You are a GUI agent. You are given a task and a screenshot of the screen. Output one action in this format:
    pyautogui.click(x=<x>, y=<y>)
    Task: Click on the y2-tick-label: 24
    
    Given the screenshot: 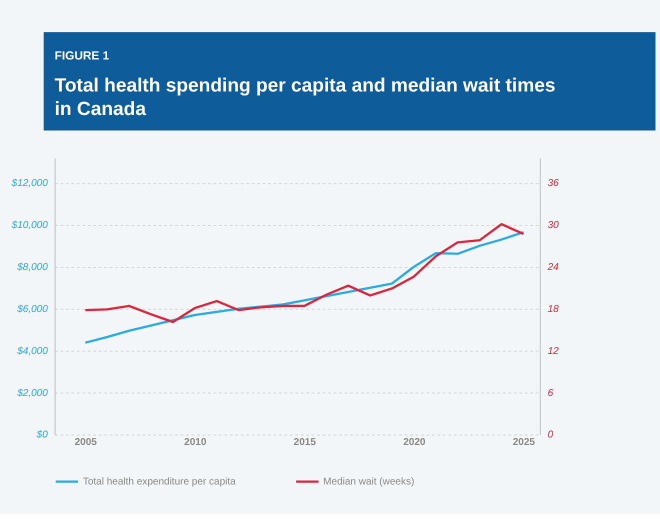 What is the action you would take?
    pyautogui.click(x=553, y=267)
    